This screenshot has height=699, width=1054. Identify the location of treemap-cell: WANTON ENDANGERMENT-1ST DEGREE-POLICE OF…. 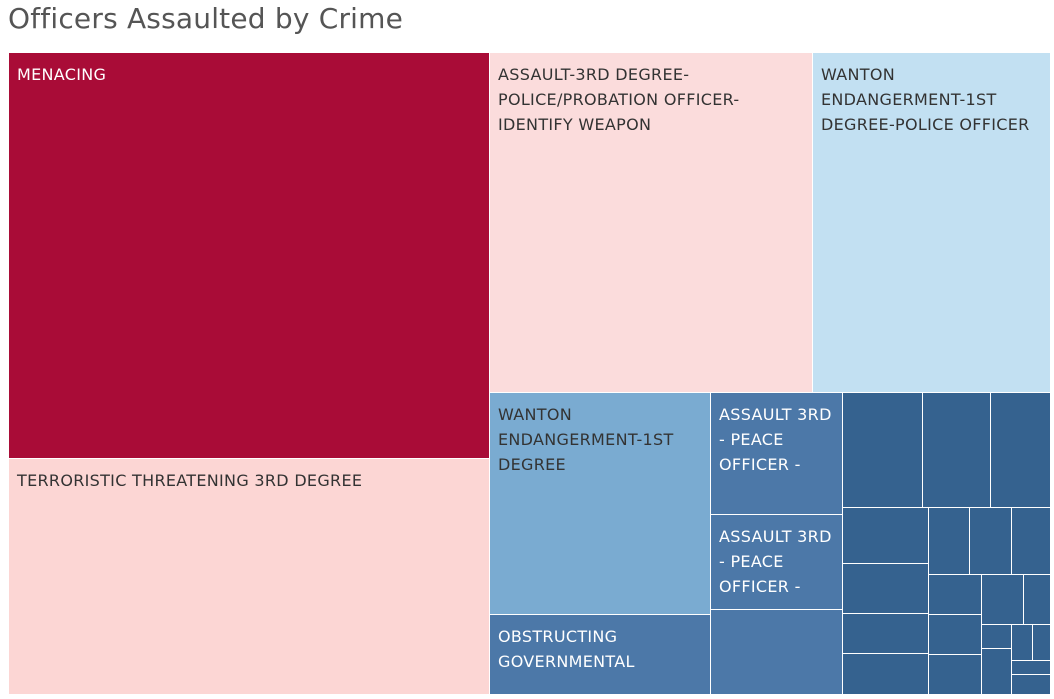
(932, 223).